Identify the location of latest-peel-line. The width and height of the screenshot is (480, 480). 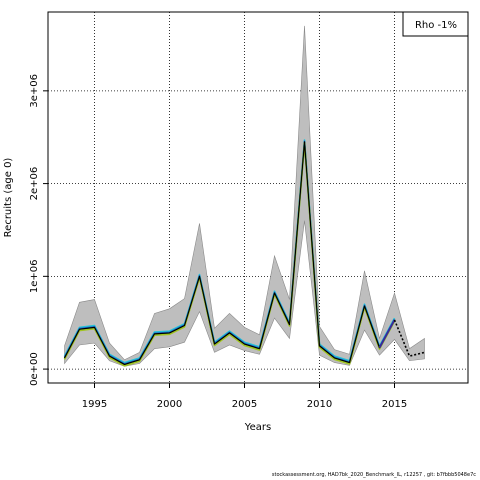
(387, 334).